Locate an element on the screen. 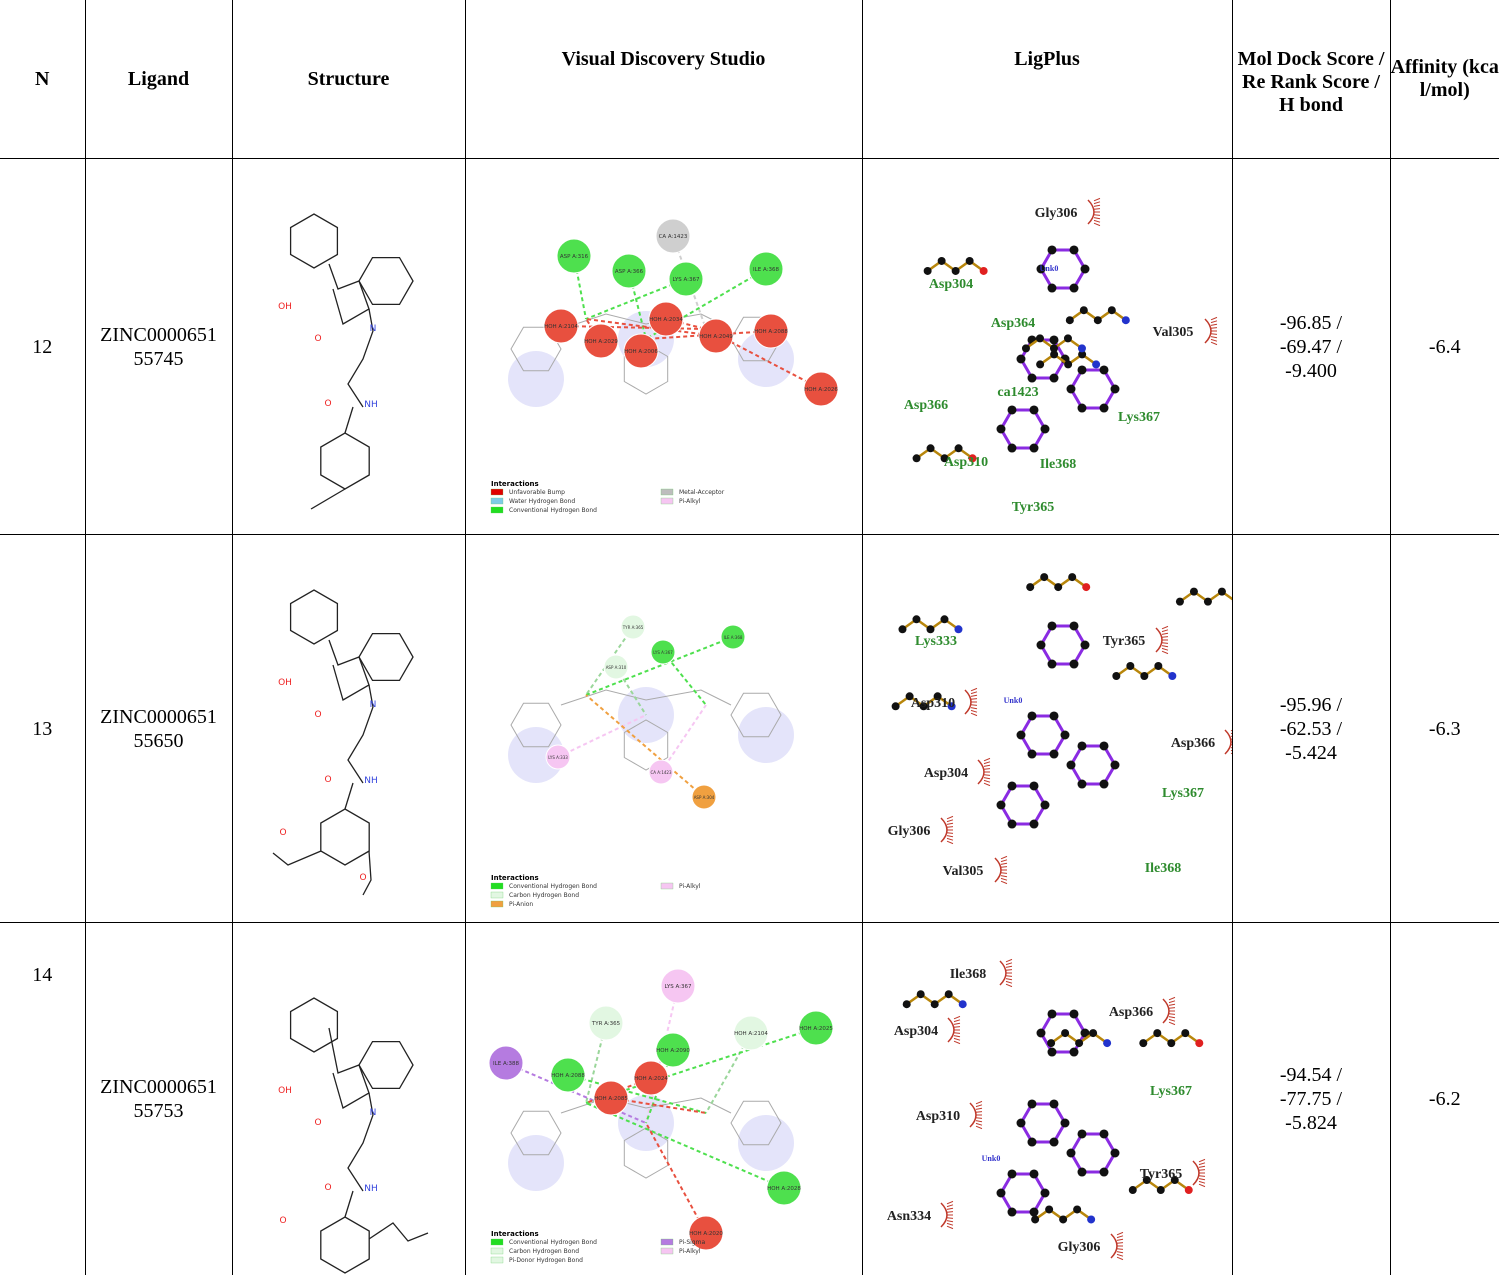 The width and height of the screenshot is (1499, 1275). ring is located at coordinates (386, 281).